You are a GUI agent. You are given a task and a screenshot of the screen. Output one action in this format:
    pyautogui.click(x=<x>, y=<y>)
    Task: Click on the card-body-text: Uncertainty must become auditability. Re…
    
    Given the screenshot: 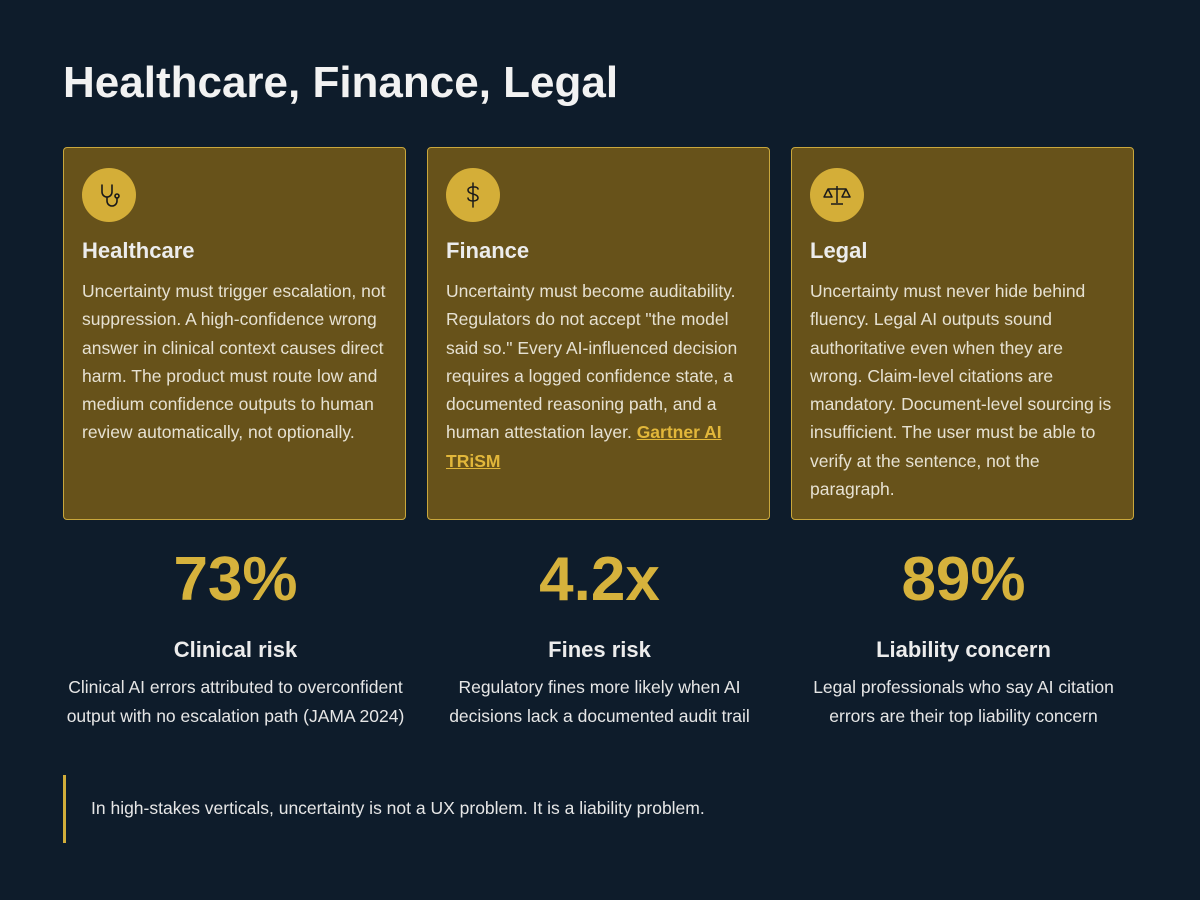 What is the action you would take?
    pyautogui.click(x=592, y=362)
    